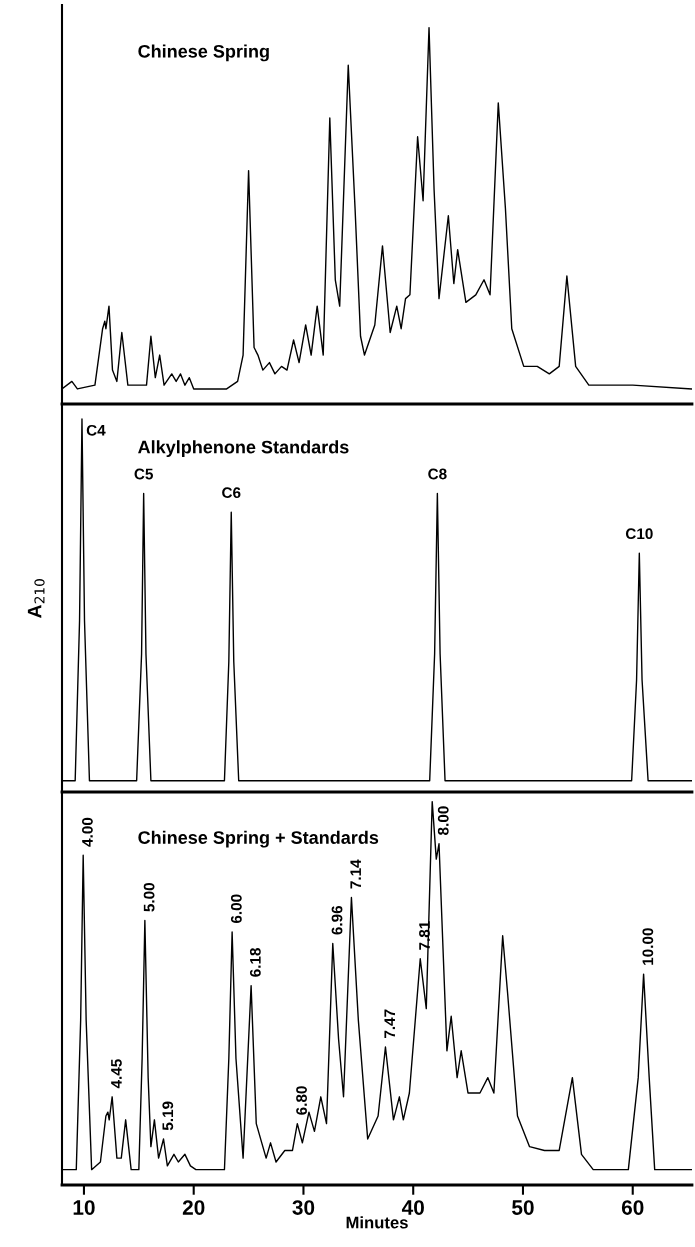 This screenshot has height=1247, width=695. I want to click on annotation: C10, so click(639, 534).